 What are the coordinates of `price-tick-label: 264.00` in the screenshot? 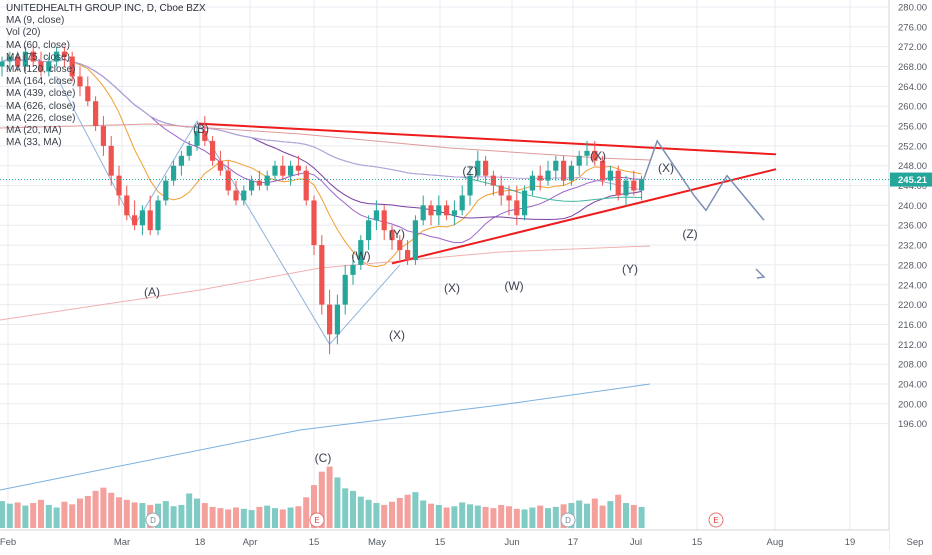 It's located at (912, 87).